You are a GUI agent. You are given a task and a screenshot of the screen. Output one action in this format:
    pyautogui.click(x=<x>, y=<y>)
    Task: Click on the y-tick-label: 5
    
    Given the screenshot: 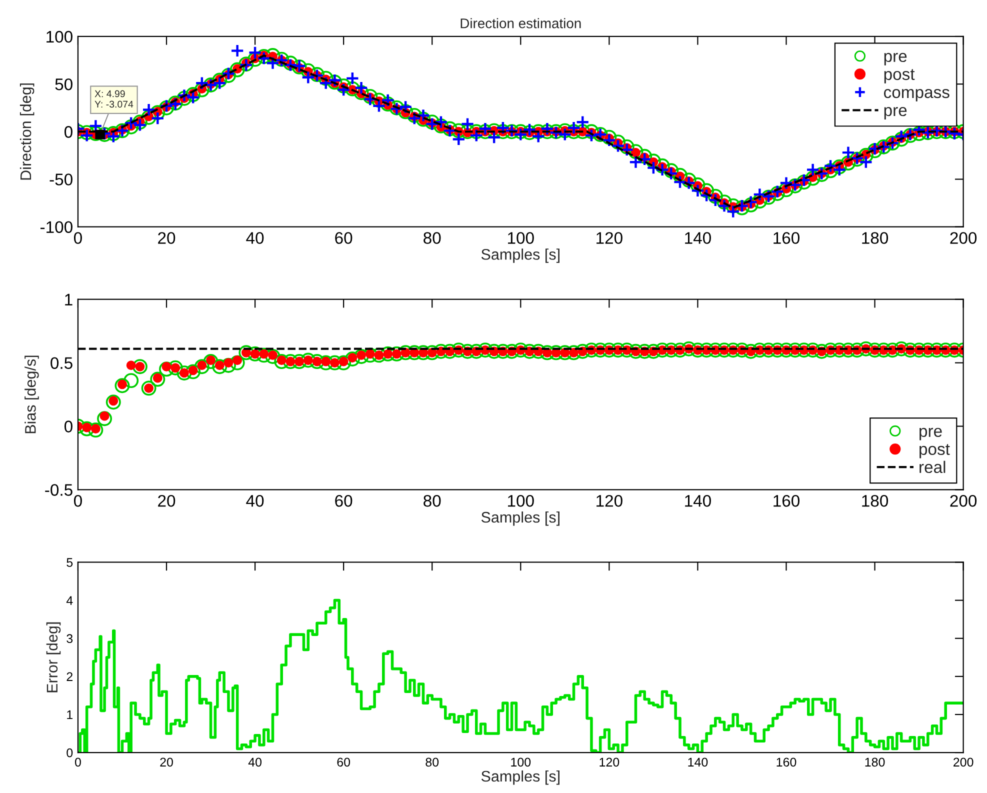 What is the action you would take?
    pyautogui.click(x=69, y=562)
    